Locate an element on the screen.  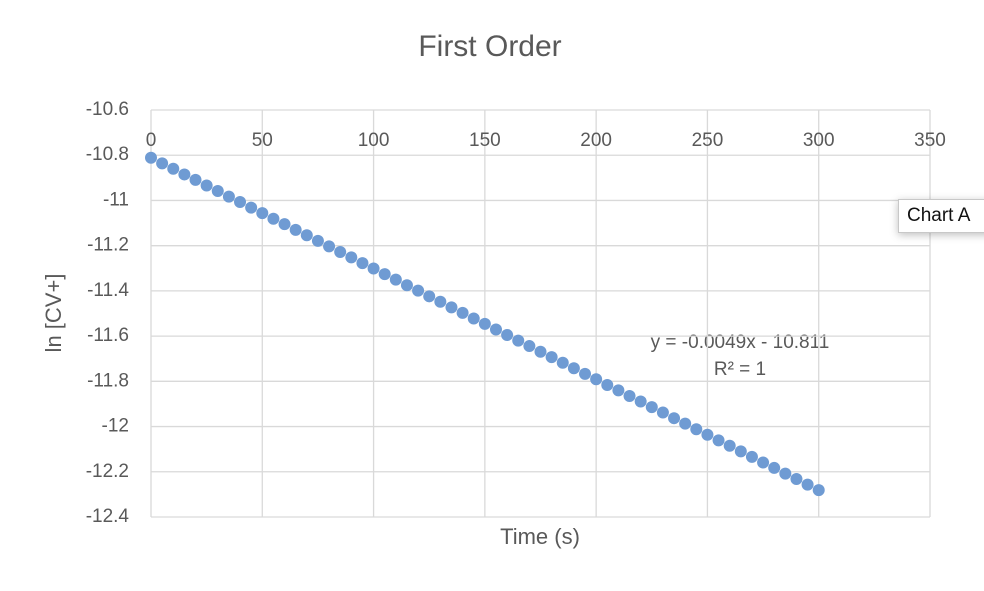
x-tick-label: 350 is located at coordinates (930, 140).